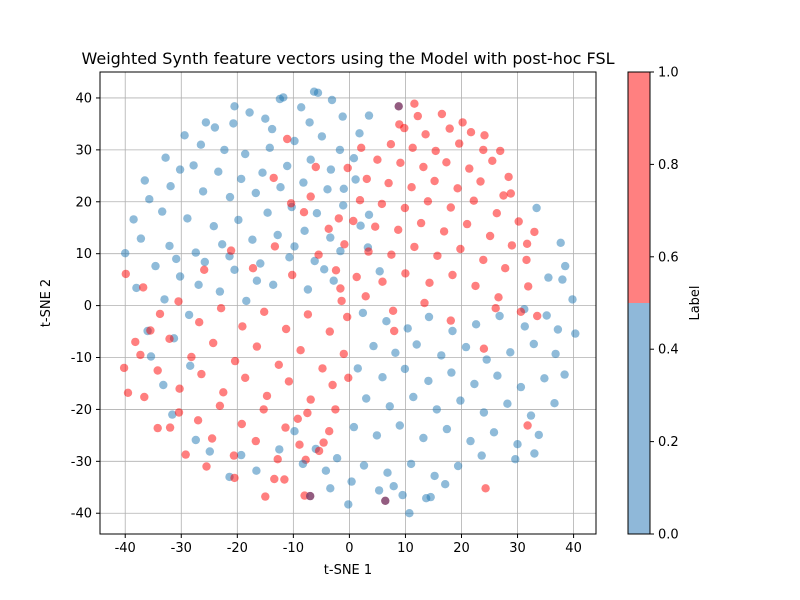 The image size is (800, 600). What do you see at coordinates (349, 548) in the screenshot?
I see `x-tick-label: 0` at bounding box center [349, 548].